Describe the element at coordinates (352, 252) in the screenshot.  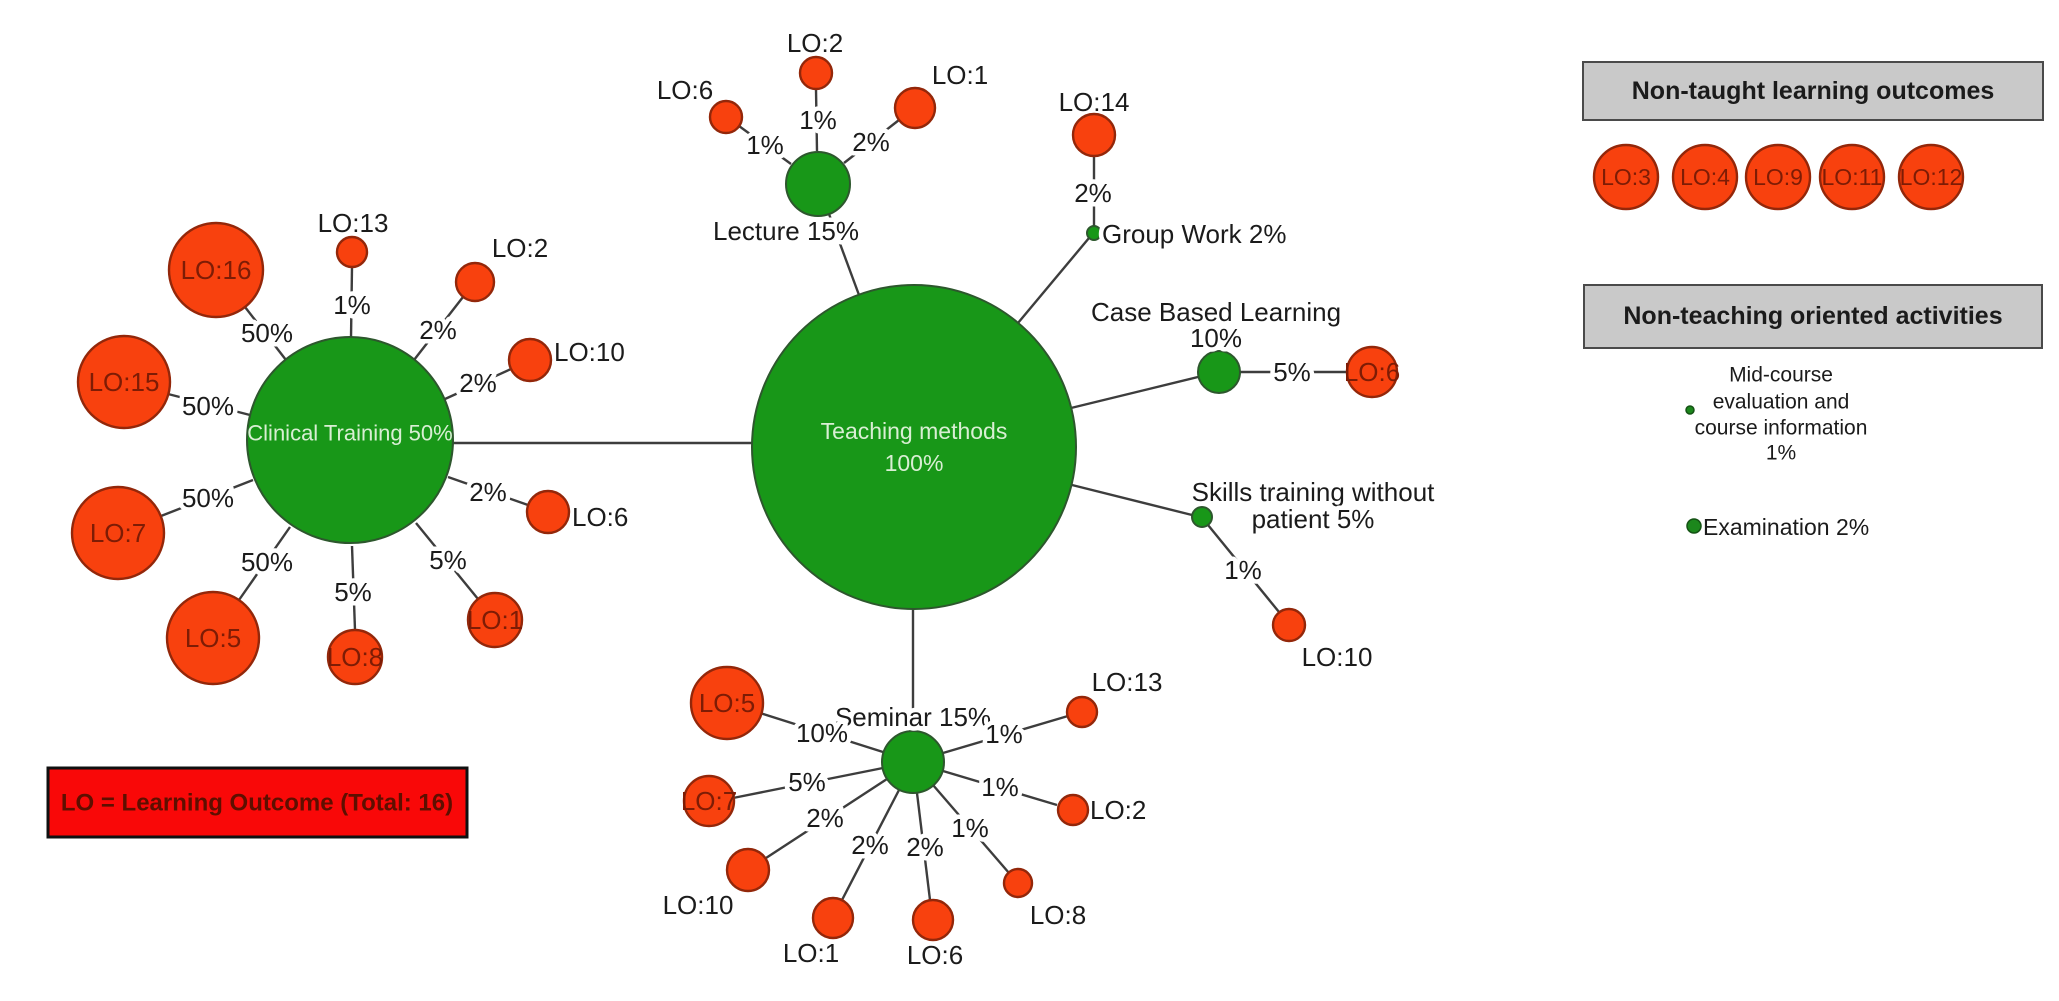
I see `clinical-lo13-node` at that location.